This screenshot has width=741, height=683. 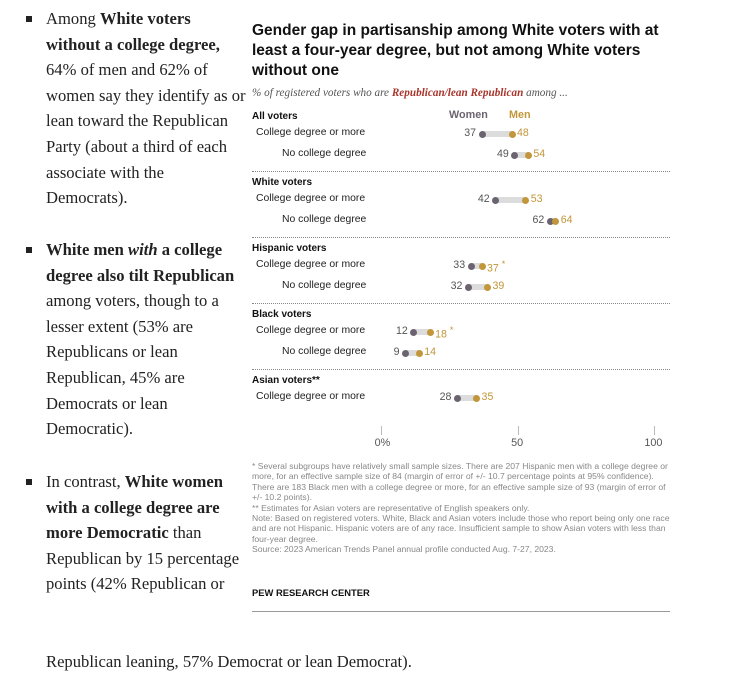 I want to click on men-value-label: 18 *, so click(x=444, y=333).